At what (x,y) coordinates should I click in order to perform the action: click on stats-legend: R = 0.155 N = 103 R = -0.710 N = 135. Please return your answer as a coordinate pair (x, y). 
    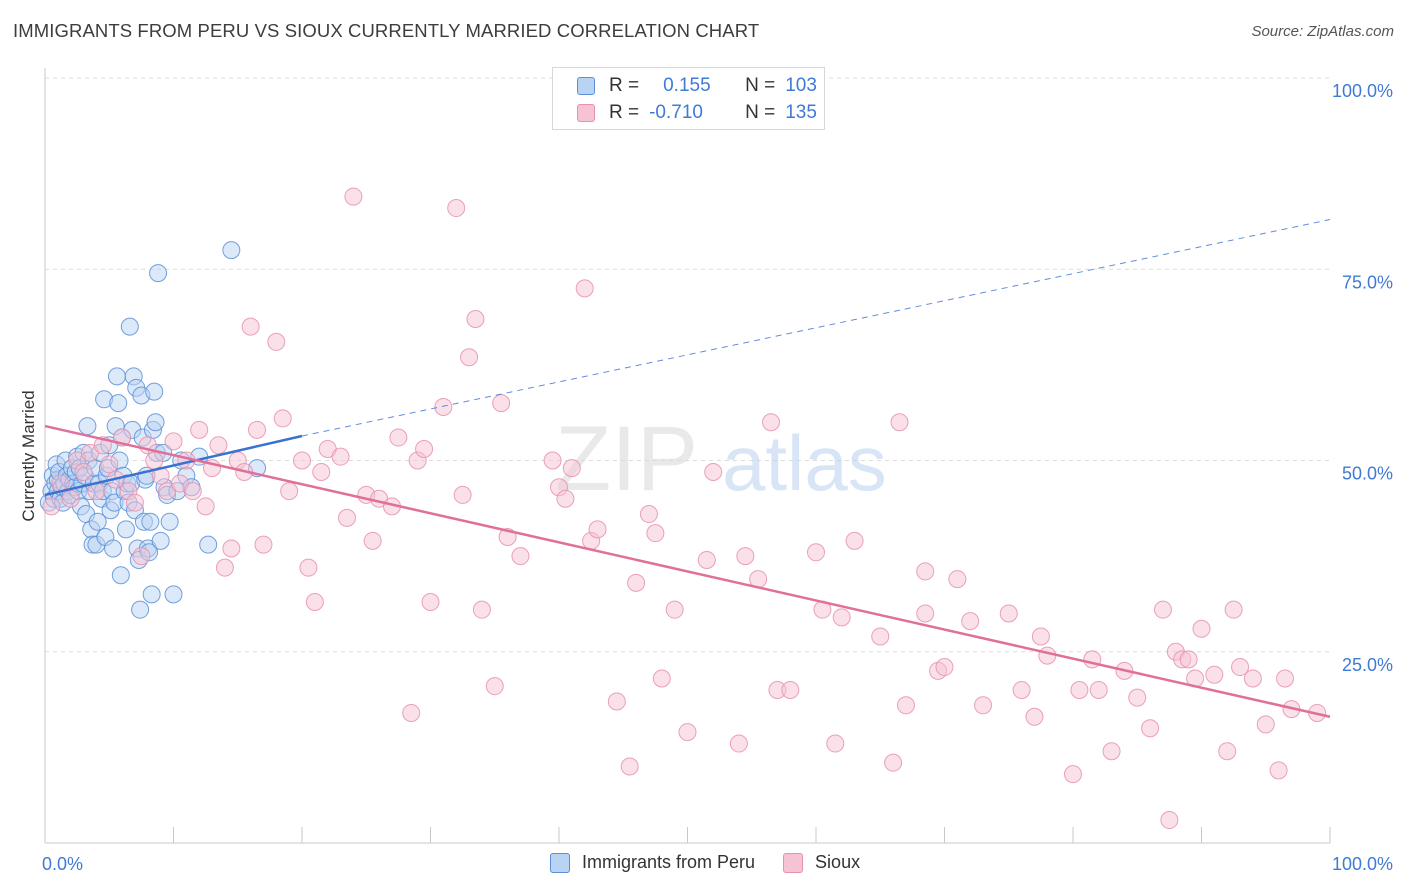
    Looking at the image, I should click on (688, 98).